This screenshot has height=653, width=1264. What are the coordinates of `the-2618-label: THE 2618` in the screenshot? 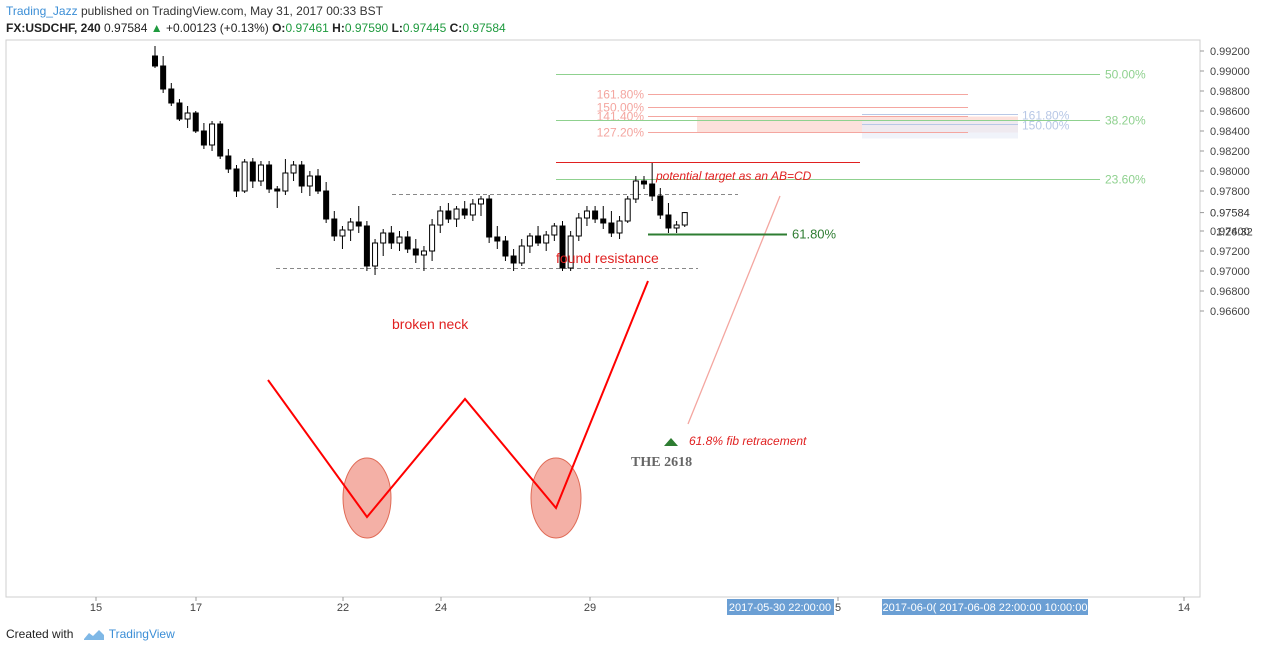 It's located at (661, 462).